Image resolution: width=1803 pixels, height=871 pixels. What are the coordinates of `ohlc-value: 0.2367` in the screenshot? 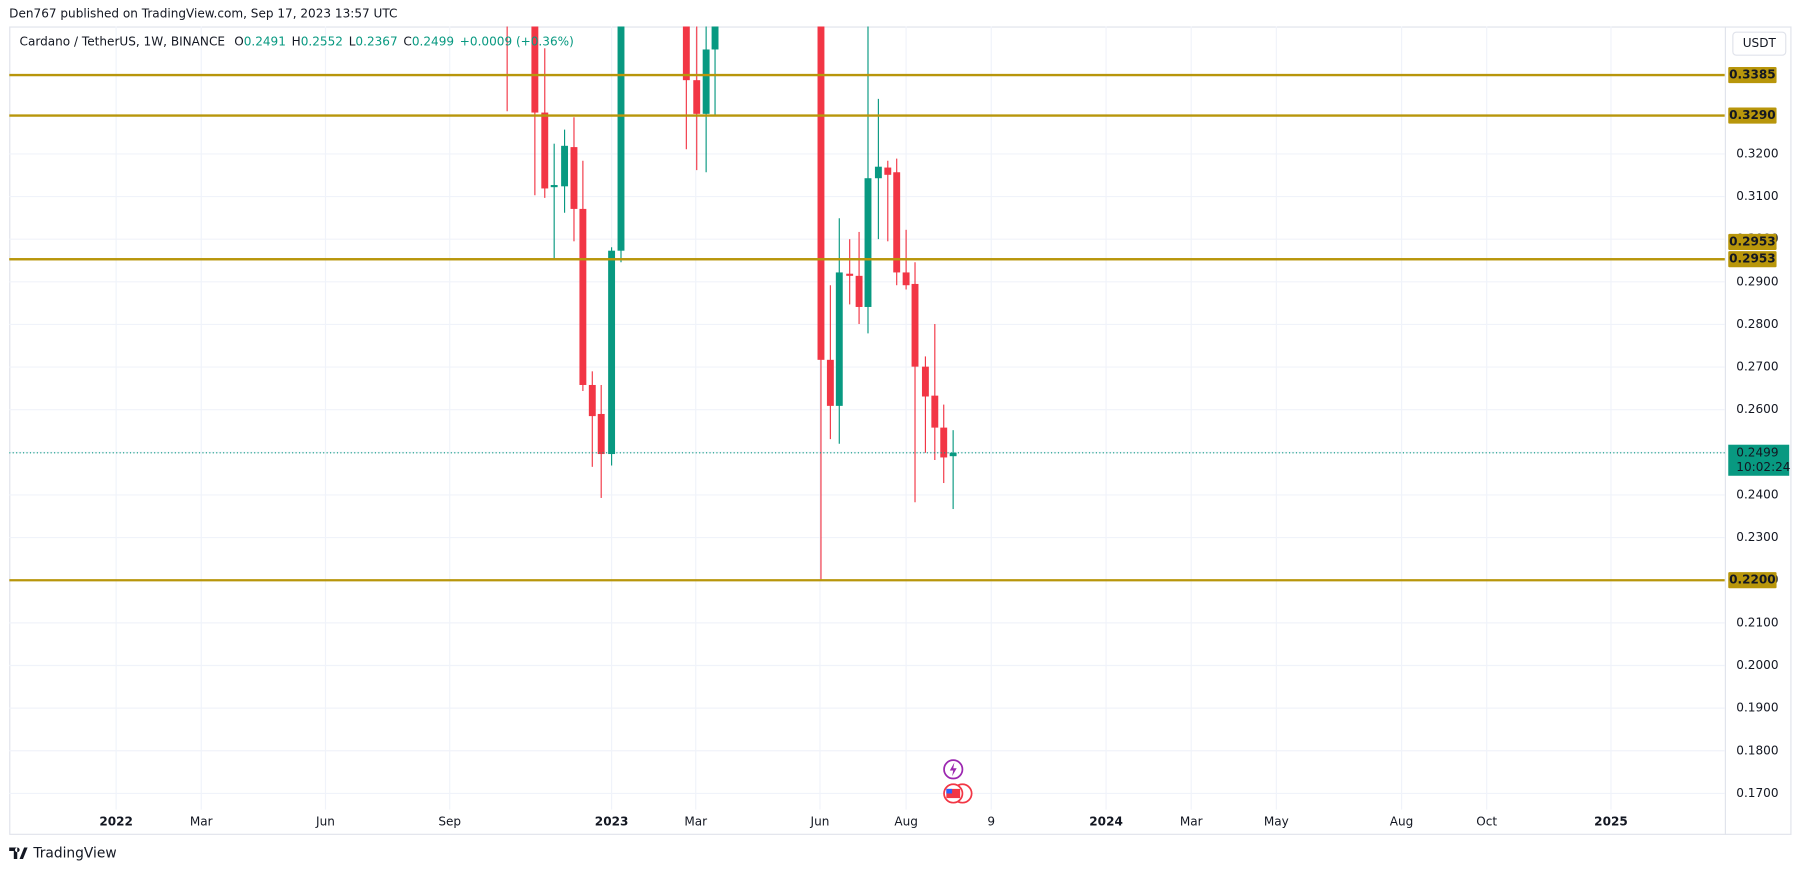 It's located at (376, 41).